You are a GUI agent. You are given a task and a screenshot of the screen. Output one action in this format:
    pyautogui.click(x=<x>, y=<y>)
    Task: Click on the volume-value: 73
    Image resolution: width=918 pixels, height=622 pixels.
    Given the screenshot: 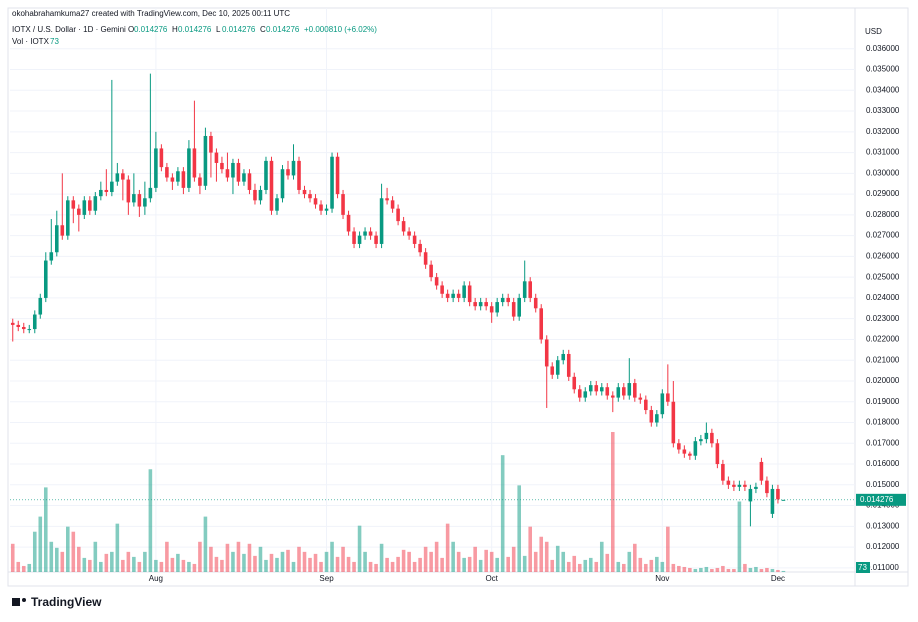 What is the action you would take?
    pyautogui.click(x=54, y=41)
    